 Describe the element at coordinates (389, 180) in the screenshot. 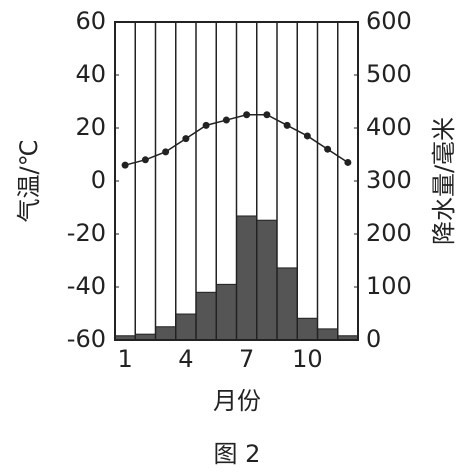

I see `y2-tick-label: 300` at that location.